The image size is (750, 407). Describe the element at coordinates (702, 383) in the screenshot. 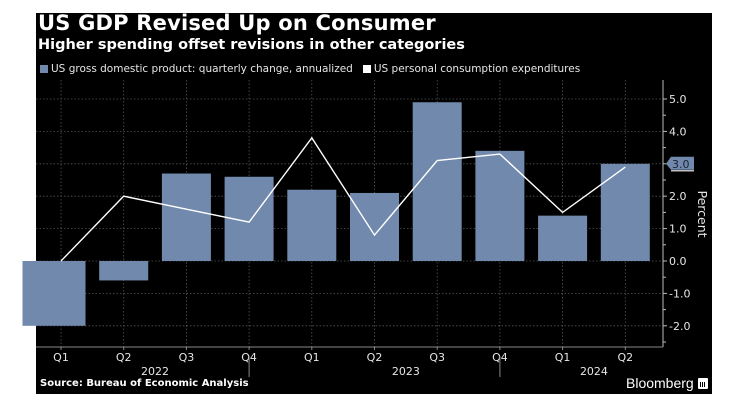

I see `bloomberg-chart-icon` at that location.